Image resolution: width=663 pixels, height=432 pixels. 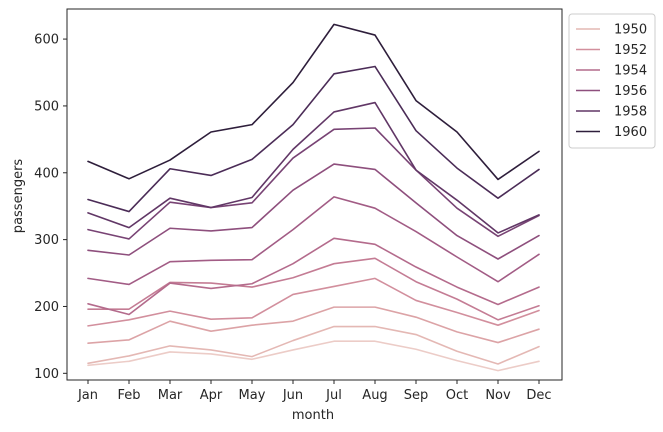 I want to click on x-tick-label: Dec, so click(x=538, y=395).